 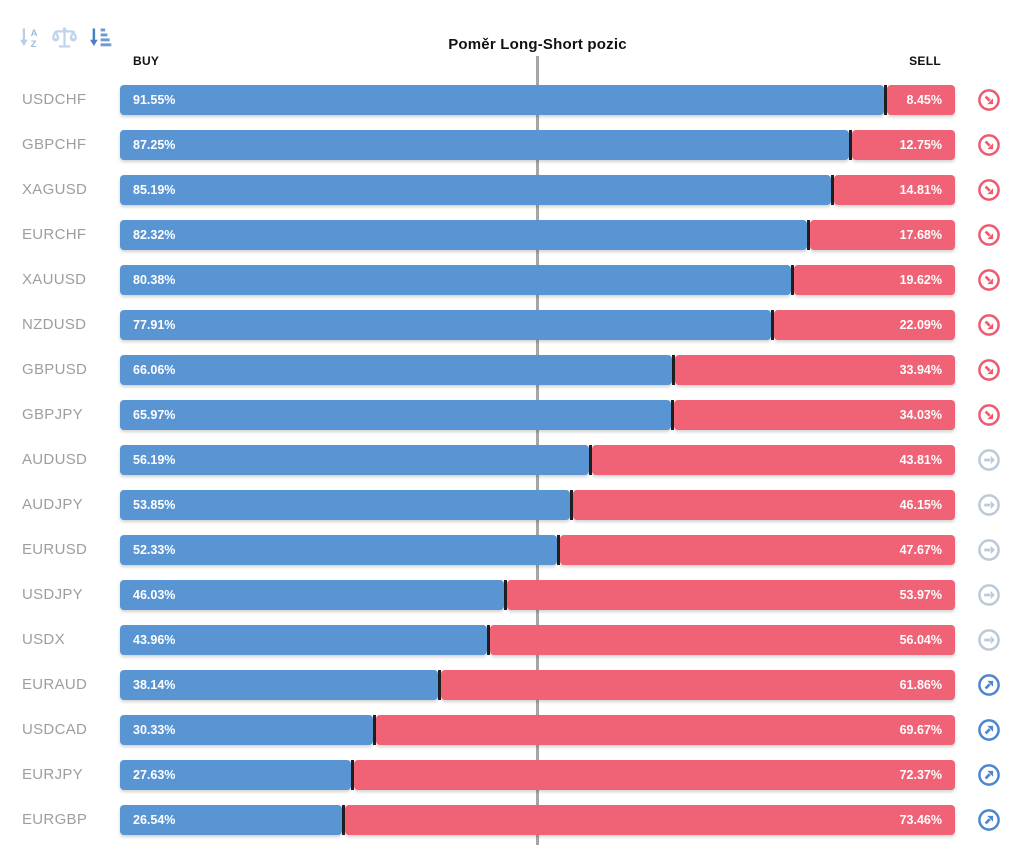 I want to click on ratio-bar: 52.33% 47.67%, so click(x=537, y=549).